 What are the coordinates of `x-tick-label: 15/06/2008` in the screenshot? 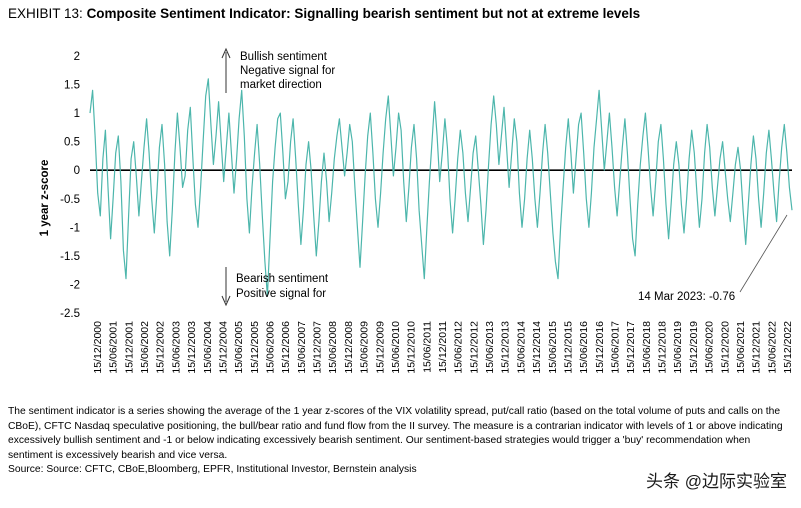 It's located at (333, 347).